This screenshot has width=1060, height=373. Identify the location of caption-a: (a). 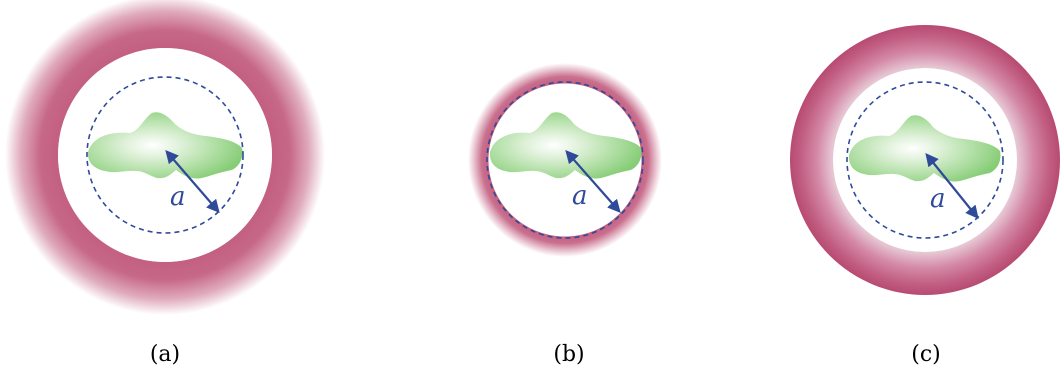
(165, 354).